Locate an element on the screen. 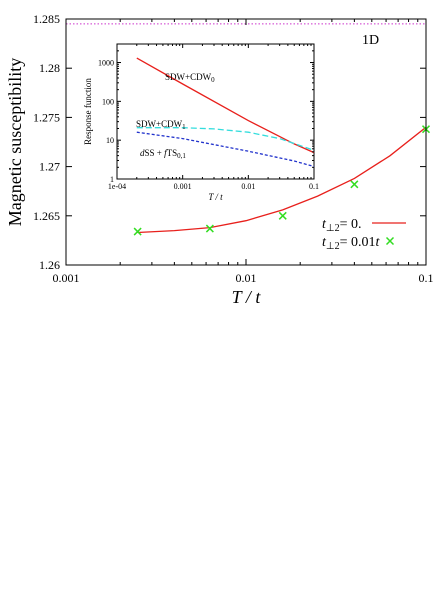 This screenshot has height=599, width=436. inset-x-axis-label: T / t is located at coordinates (215, 197).